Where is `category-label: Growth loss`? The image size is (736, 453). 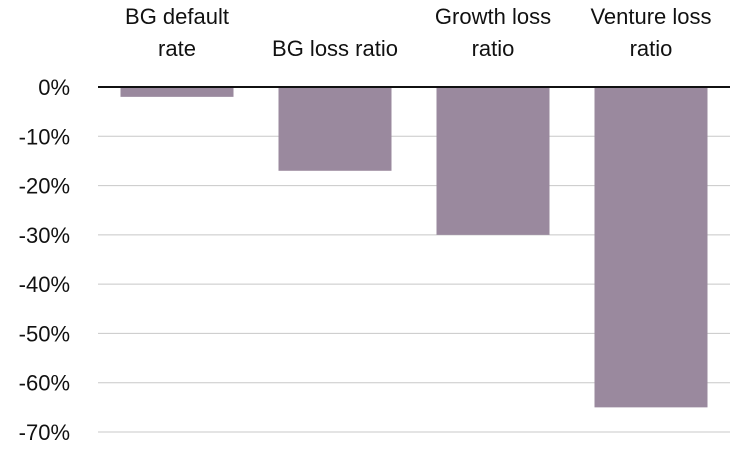
category-label: Growth loss is located at coordinates (493, 16).